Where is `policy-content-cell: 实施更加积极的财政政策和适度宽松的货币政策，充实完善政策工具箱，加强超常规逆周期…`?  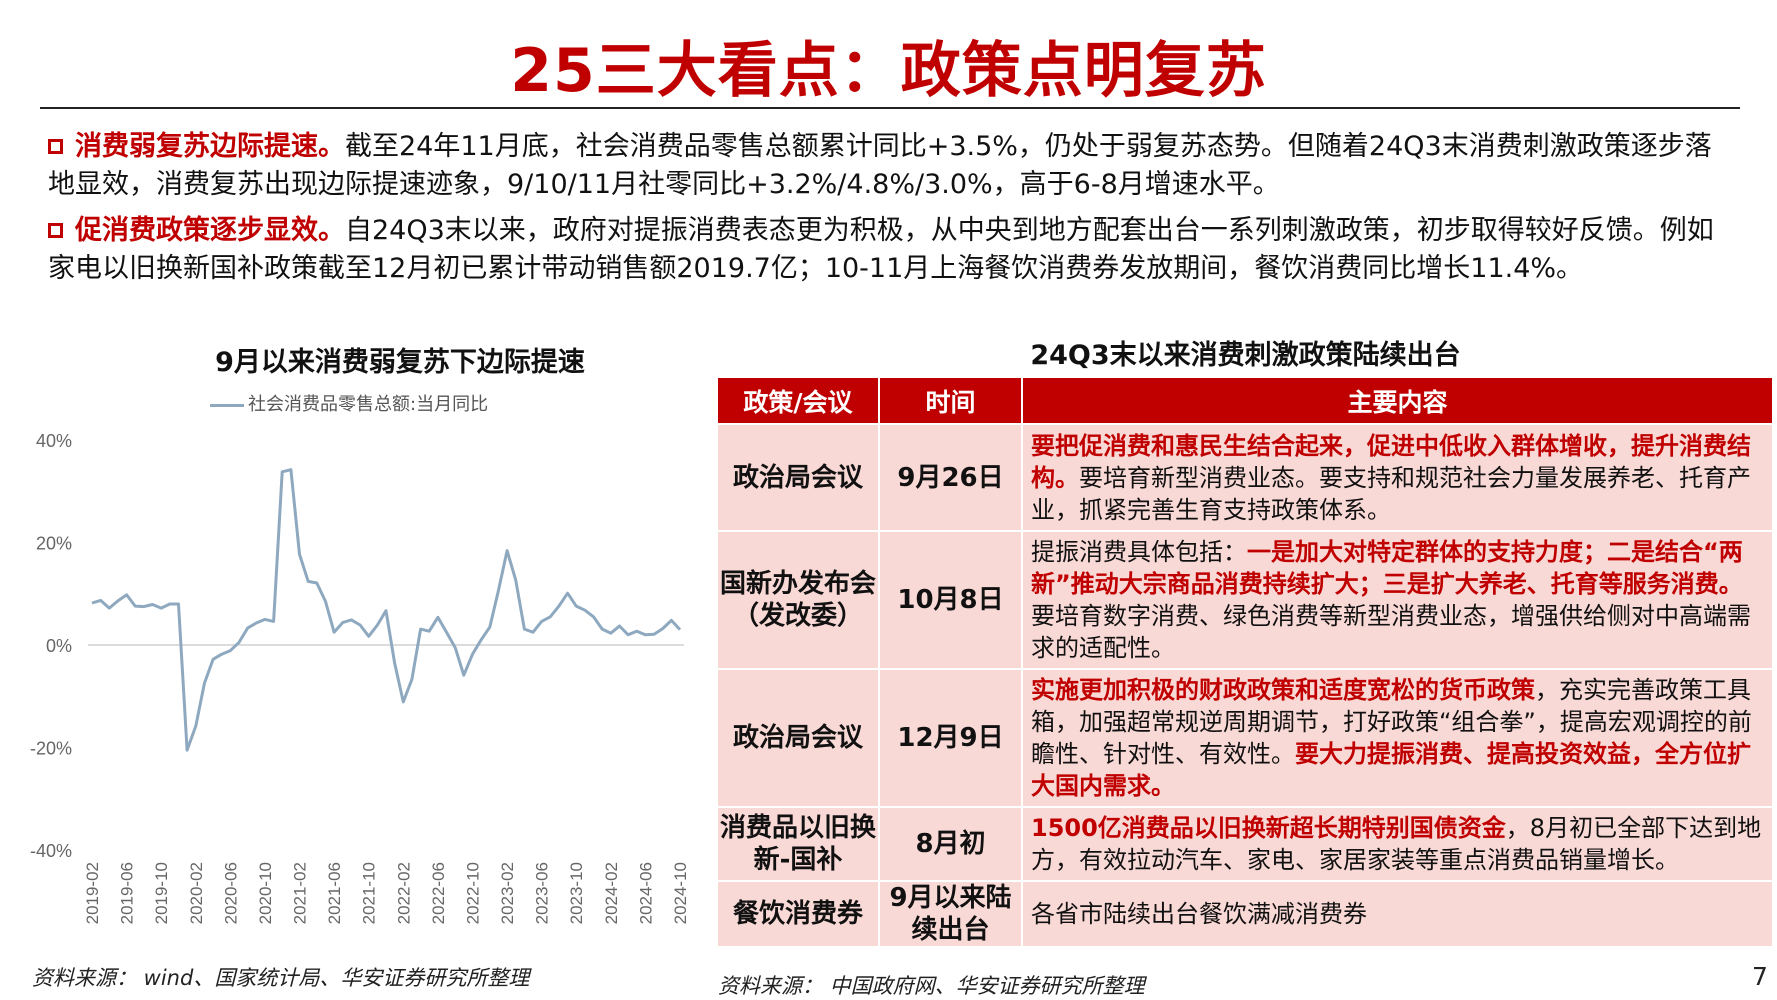 policy-content-cell: 实施更加积极的财政政策和适度宽松的货币政策，充实完善政策工具箱，加强超常规逆周期… is located at coordinates (1398, 737).